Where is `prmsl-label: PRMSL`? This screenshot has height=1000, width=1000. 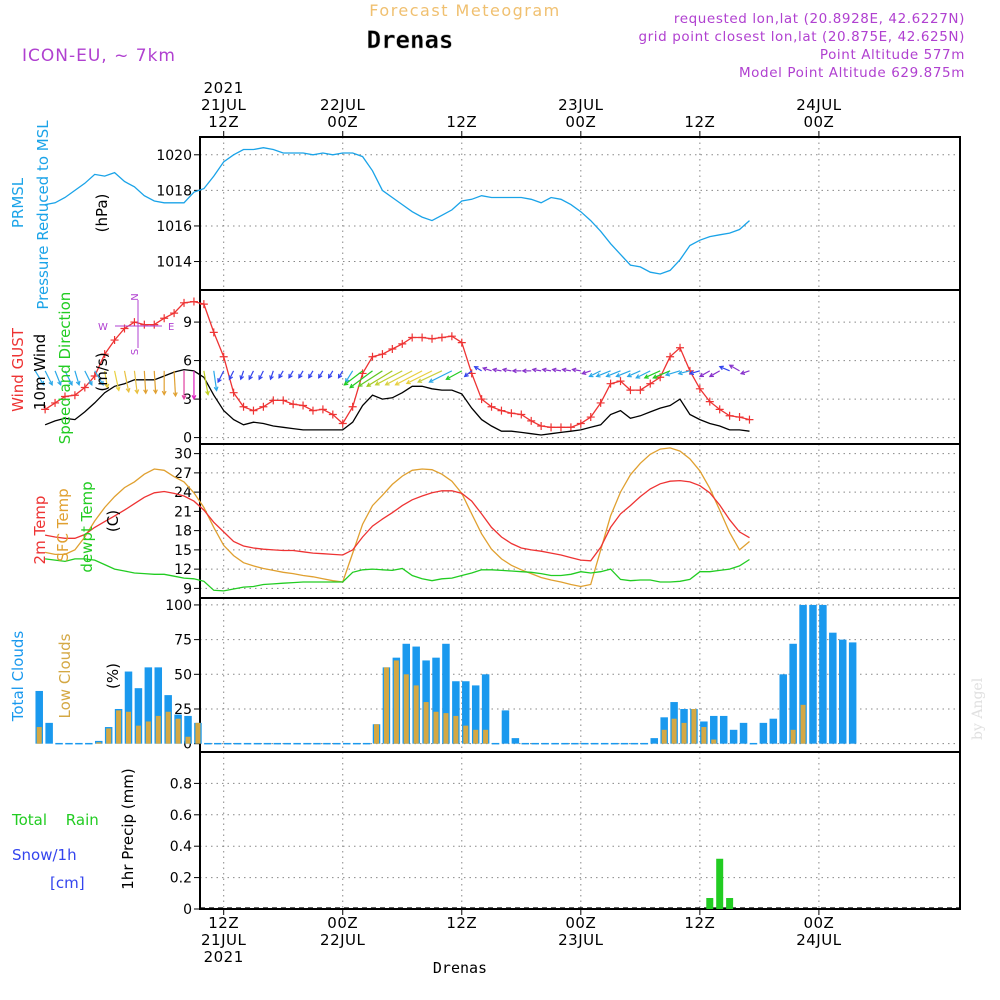
prmsl-label: PRMSL is located at coordinates (18, 202).